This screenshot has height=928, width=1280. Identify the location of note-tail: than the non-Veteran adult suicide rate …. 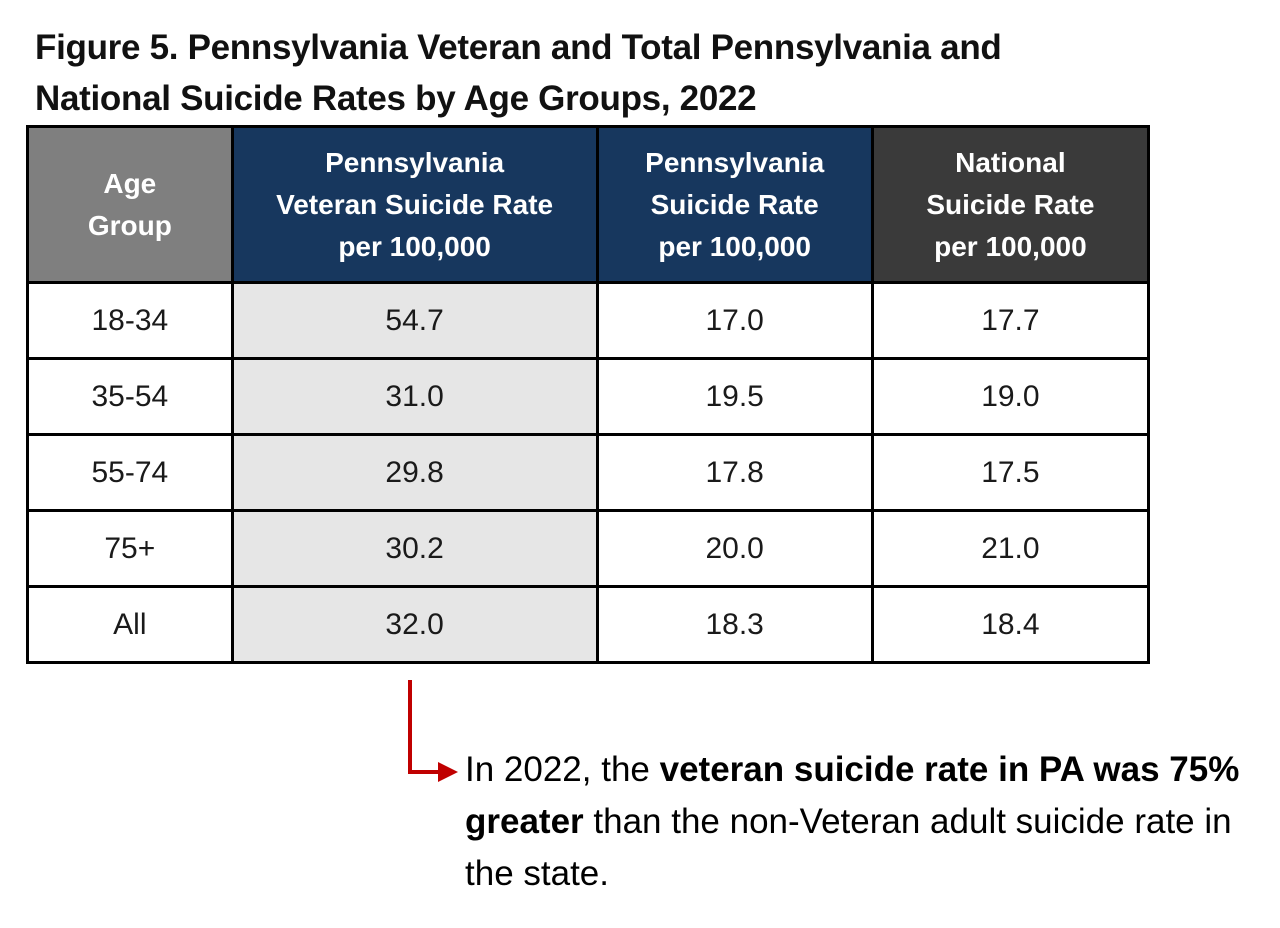
(853, 847).